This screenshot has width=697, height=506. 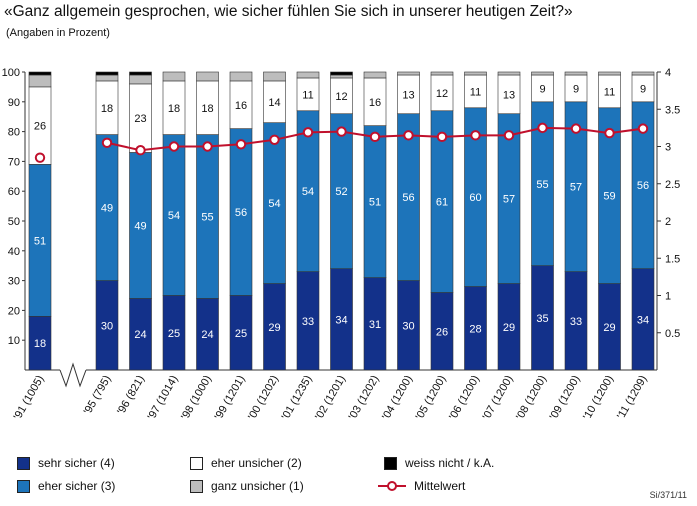 I want to click on y-left-tick-label: 60, so click(x=14, y=192).